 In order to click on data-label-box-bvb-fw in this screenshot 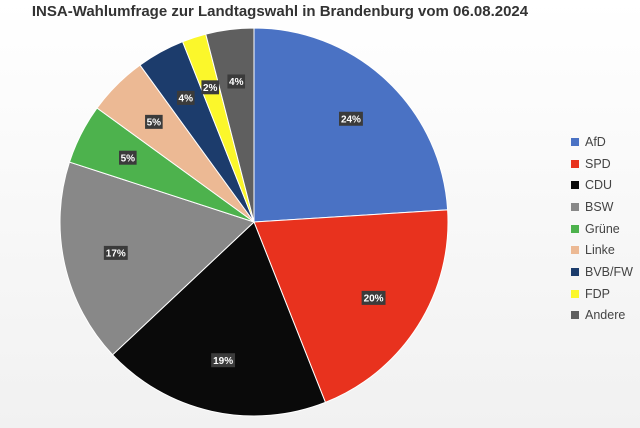, I will do `click(185, 97)`.